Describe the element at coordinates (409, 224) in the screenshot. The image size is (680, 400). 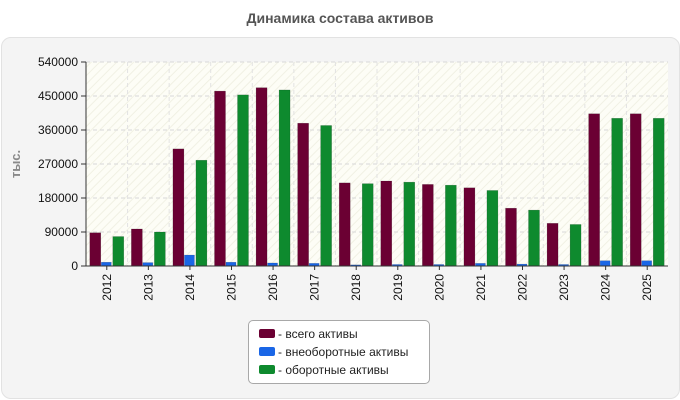
I see `bar-current-2019` at that location.